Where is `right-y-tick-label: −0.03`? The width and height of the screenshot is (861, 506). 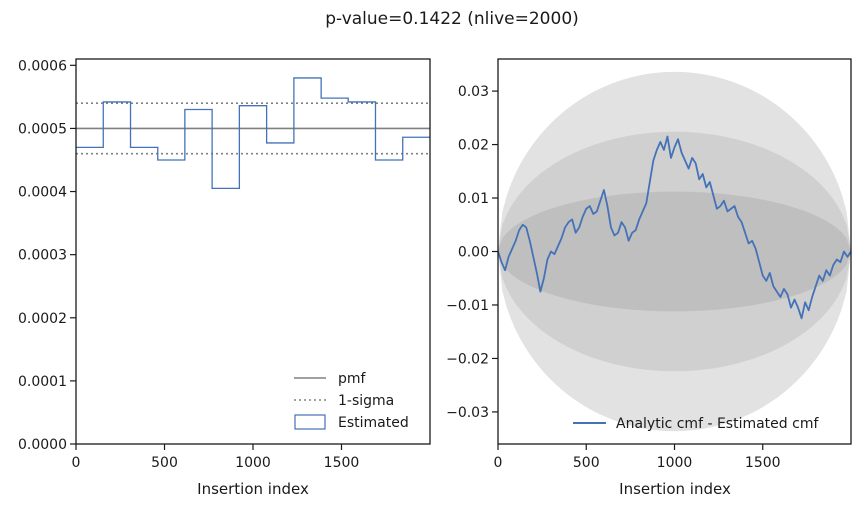
right-y-tick-label: −0.03 is located at coordinates (467, 413).